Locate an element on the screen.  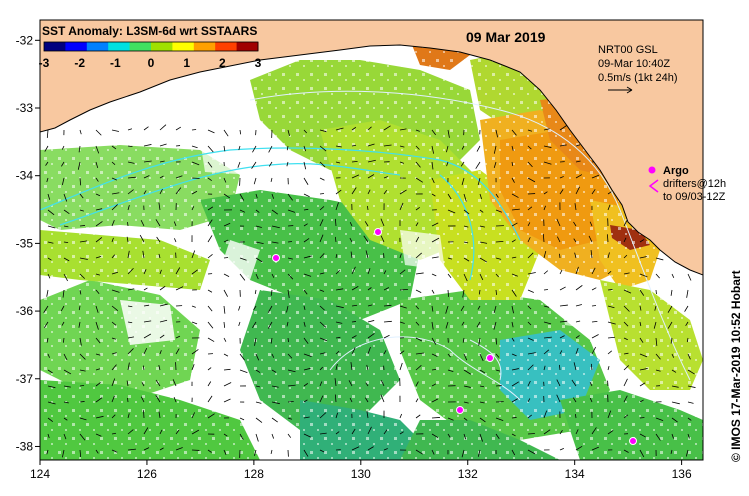
colorbar-ticks: -3 -2 -1 0 1 2 3 is located at coordinates (150, 63).